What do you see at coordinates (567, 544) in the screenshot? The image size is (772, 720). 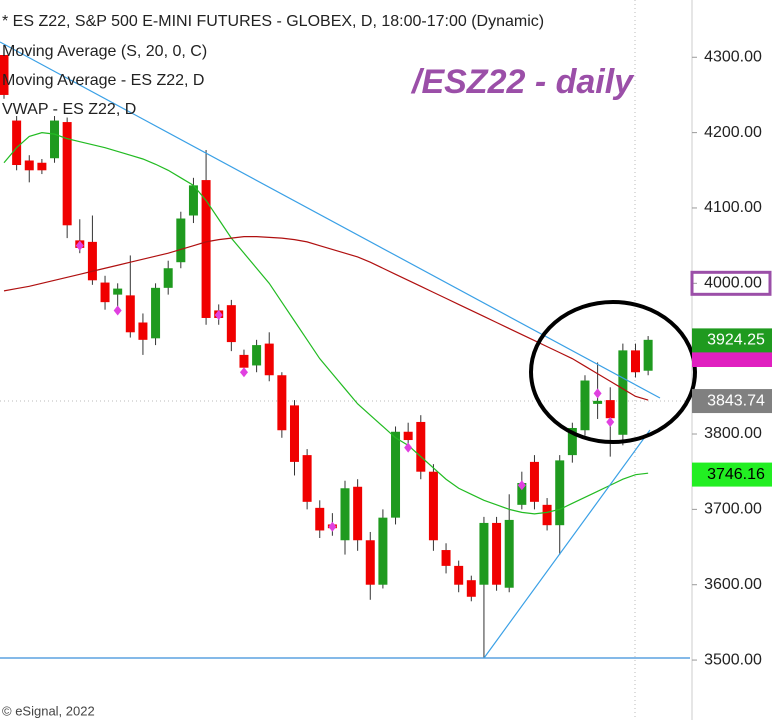 I see `trend-line` at bounding box center [567, 544].